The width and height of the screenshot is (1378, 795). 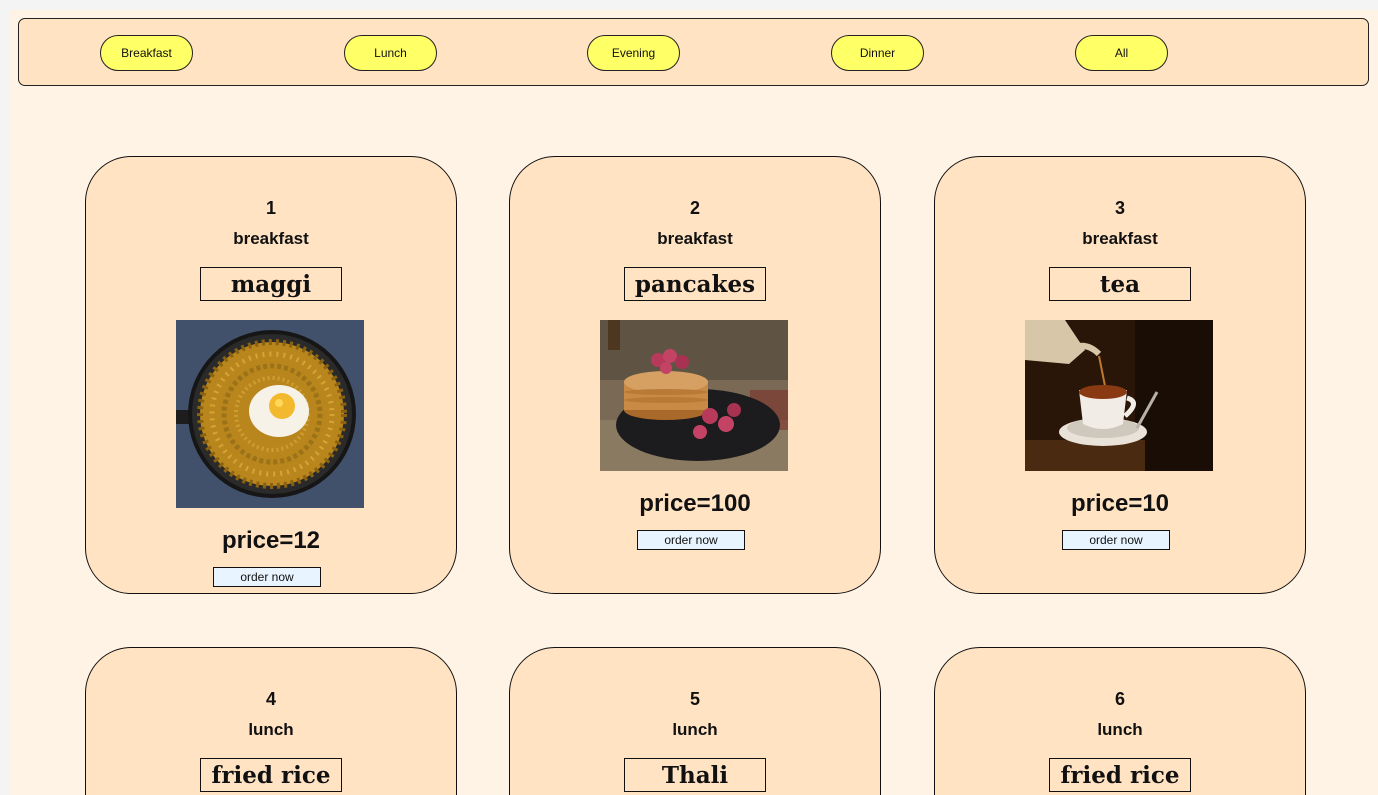 What do you see at coordinates (877, 53) in the screenshot?
I see `filter-dinner-button: Dinner` at bounding box center [877, 53].